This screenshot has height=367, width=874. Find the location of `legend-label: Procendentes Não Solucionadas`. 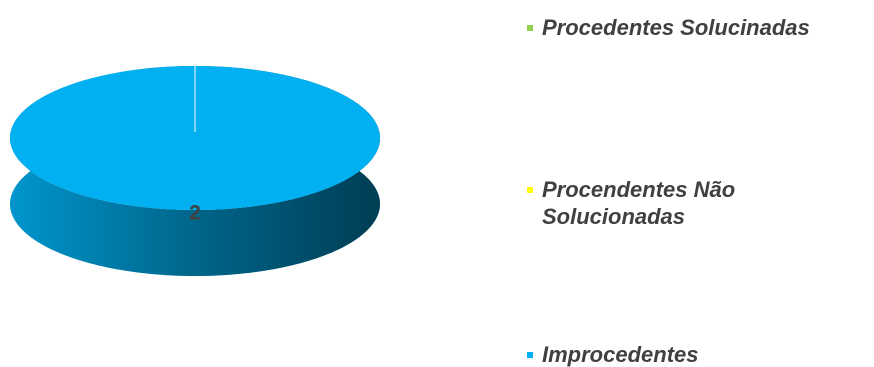

legend-label: Procendentes Não Solucionadas is located at coordinates (639, 203).